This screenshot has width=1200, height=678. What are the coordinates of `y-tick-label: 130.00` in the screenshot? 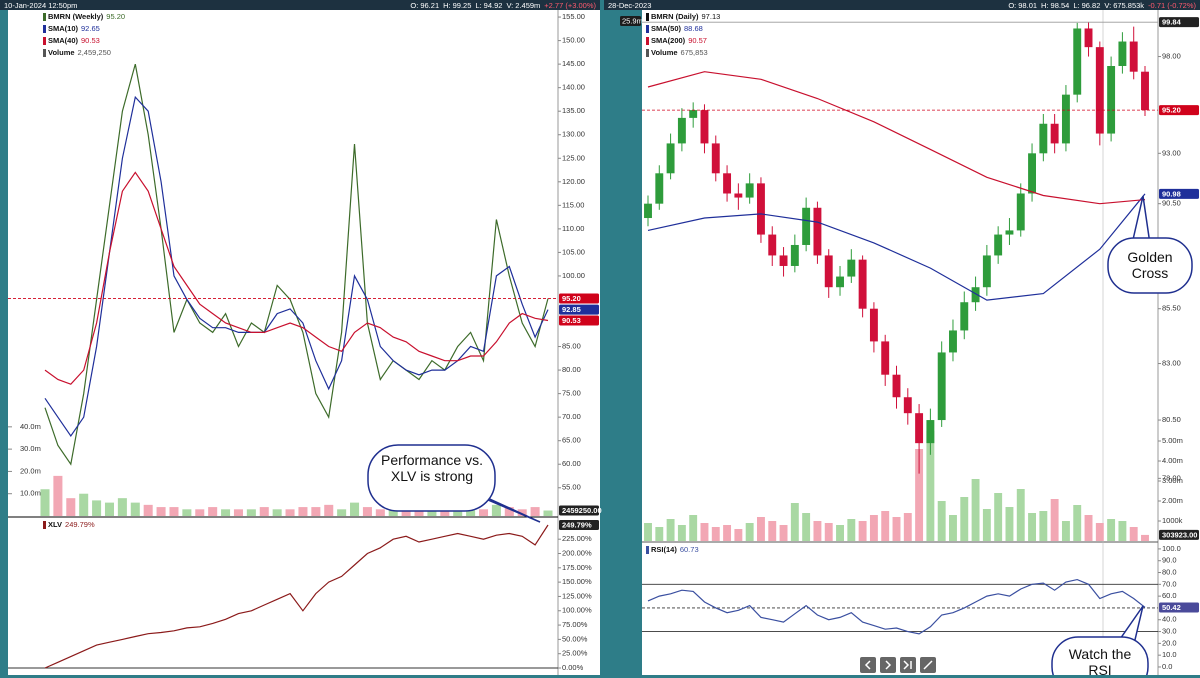 It's located at (573, 134).